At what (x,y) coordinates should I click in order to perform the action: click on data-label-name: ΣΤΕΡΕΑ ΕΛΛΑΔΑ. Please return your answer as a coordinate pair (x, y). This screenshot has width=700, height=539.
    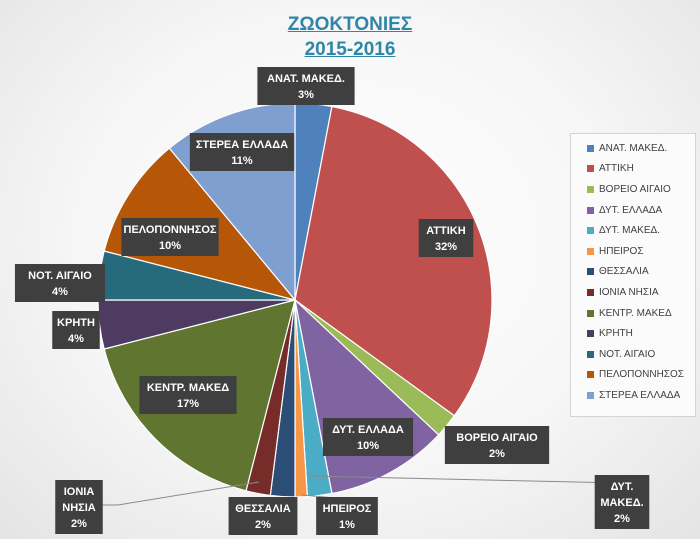
    Looking at the image, I should click on (242, 145).